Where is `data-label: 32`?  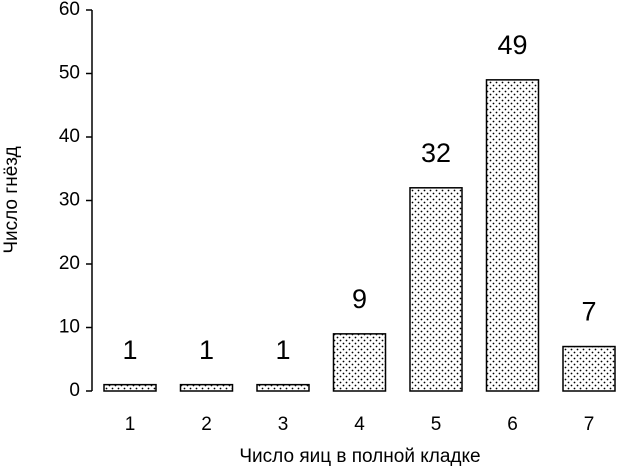
data-label: 32 is located at coordinates (436, 153).